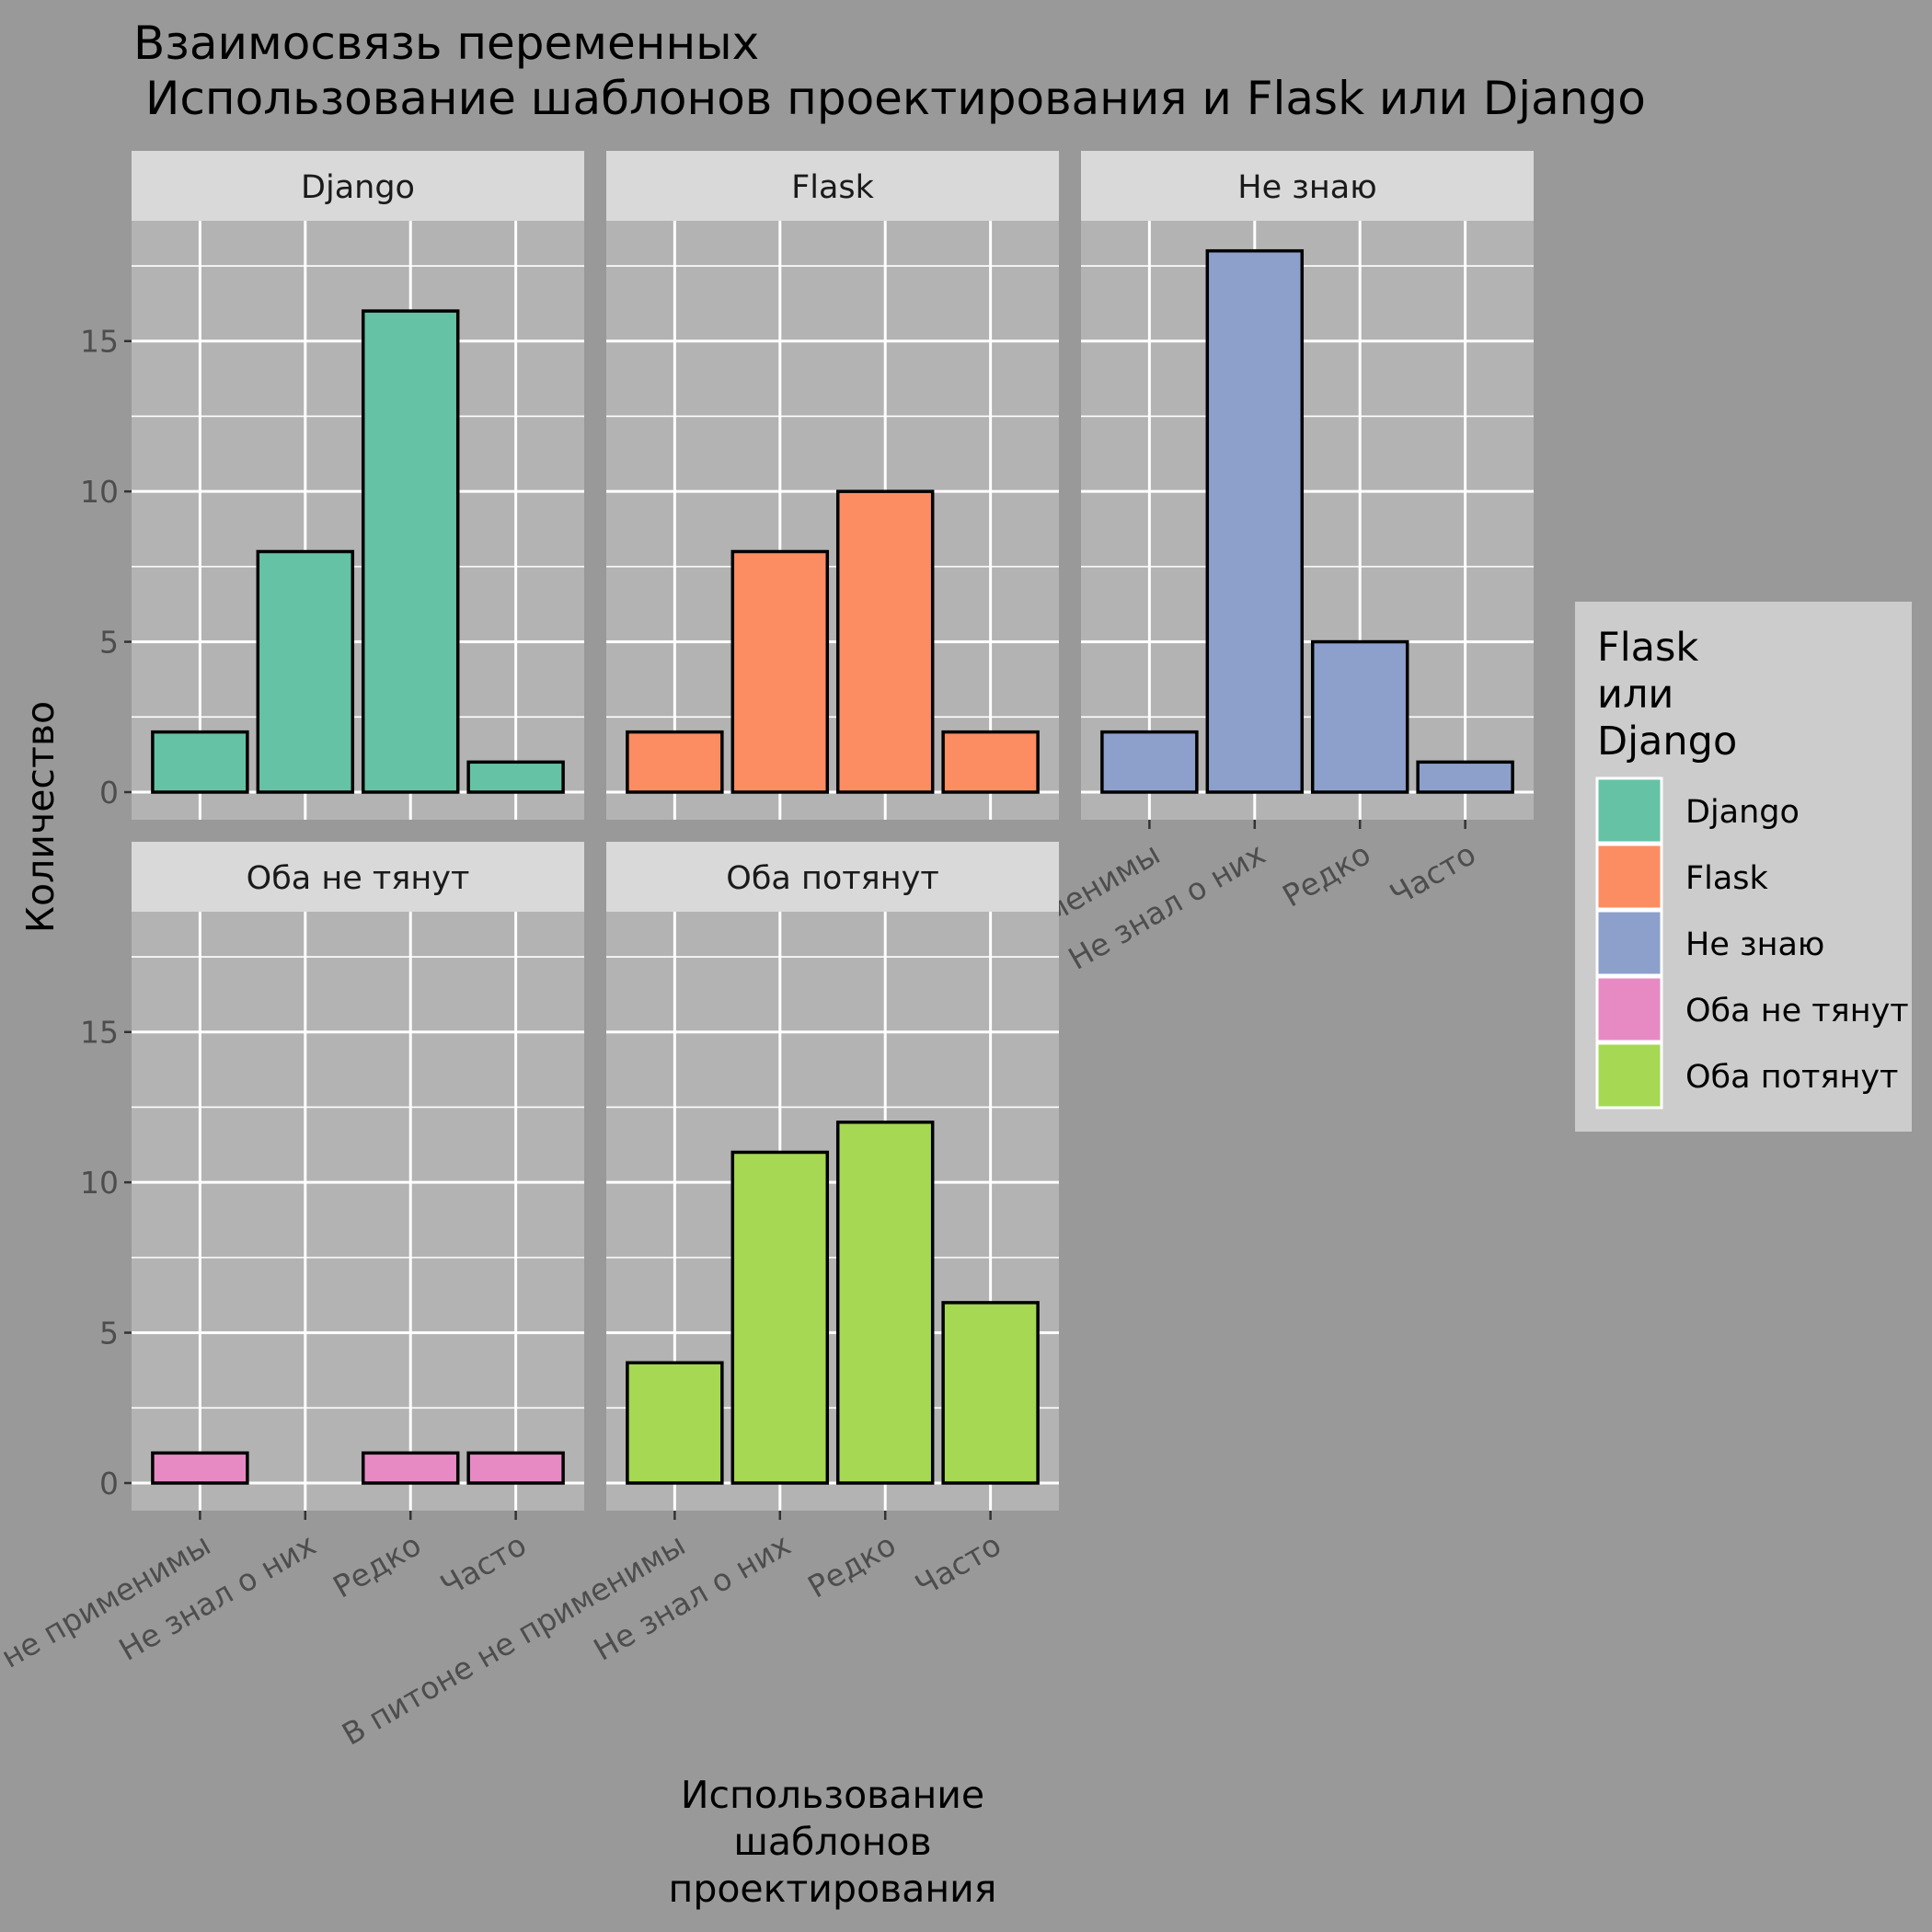 The height and width of the screenshot is (1932, 1932). I want to click on legend-label: Оба не тянут, so click(1797, 1011).